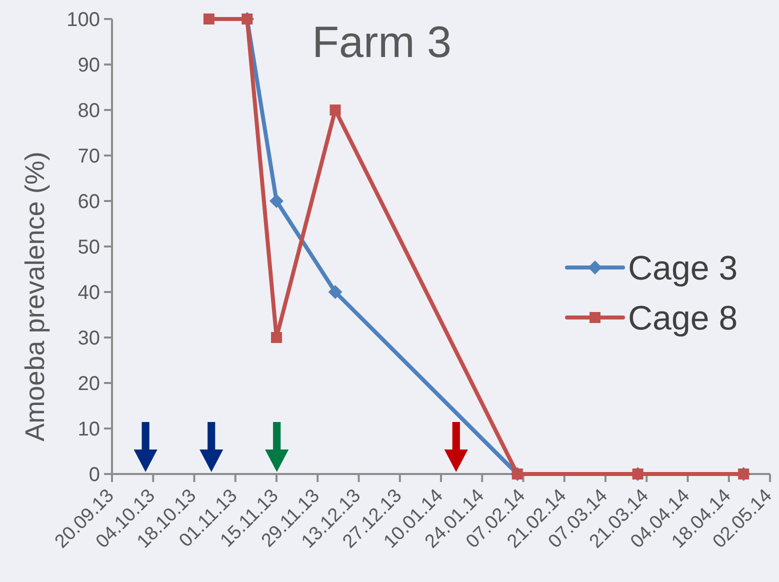  Describe the element at coordinates (89, 111) in the screenshot. I see `y-tick-label: 80` at that location.